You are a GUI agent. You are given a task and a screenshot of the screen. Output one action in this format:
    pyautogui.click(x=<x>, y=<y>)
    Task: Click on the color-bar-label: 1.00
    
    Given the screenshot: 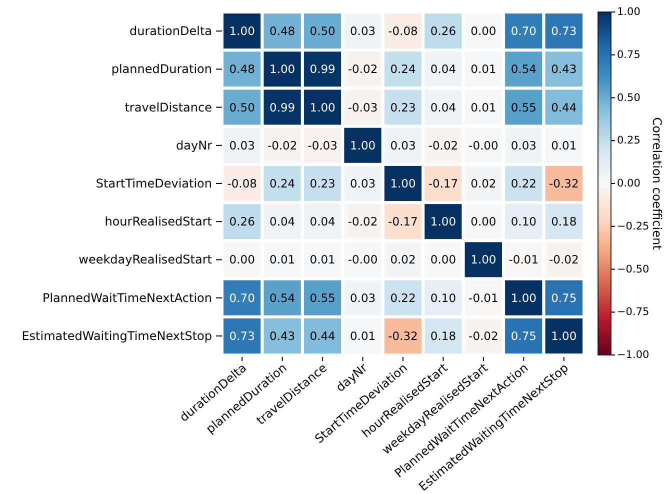 What is the action you would take?
    pyautogui.click(x=628, y=12)
    